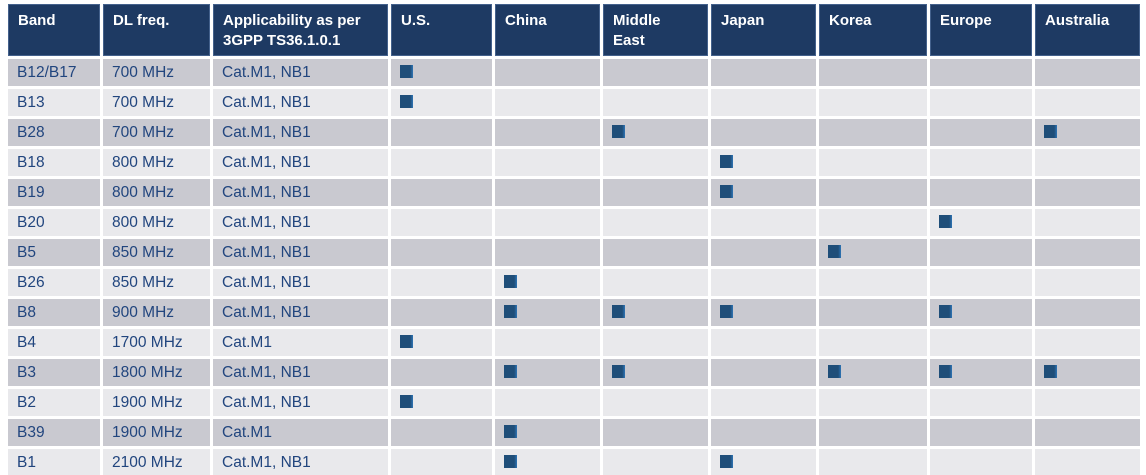 This screenshot has width=1146, height=475. I want to click on band-cell: B18, so click(54, 162).